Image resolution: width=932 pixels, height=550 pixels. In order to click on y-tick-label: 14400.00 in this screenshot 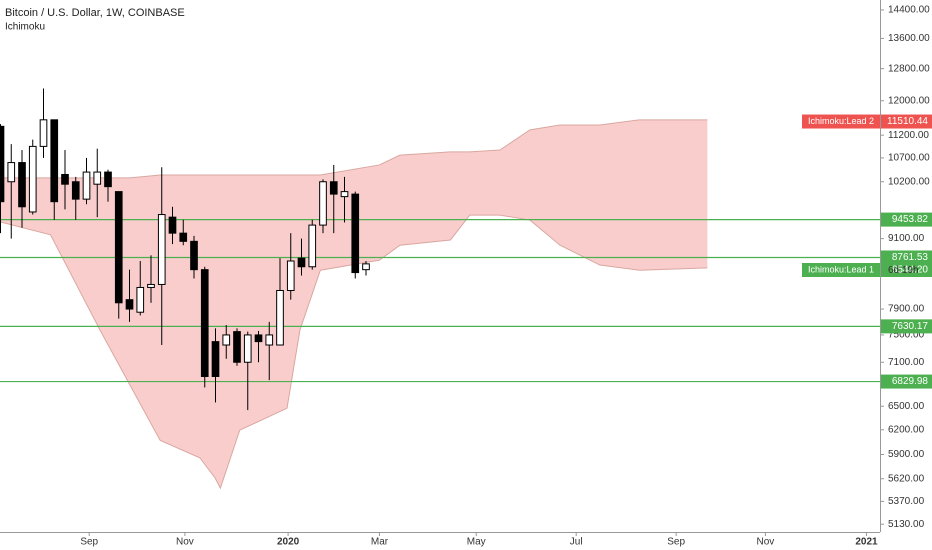, I will do `click(909, 10)`.